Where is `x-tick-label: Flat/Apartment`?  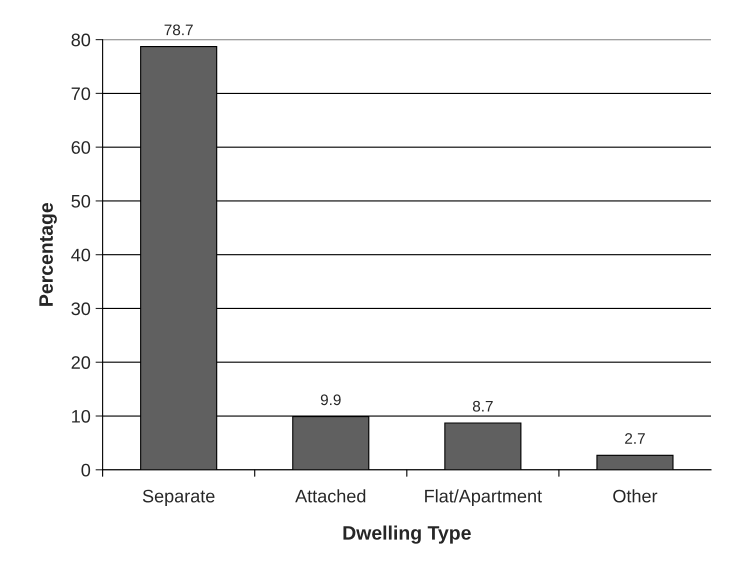
x-tick-label: Flat/Apartment is located at coordinates (483, 497).